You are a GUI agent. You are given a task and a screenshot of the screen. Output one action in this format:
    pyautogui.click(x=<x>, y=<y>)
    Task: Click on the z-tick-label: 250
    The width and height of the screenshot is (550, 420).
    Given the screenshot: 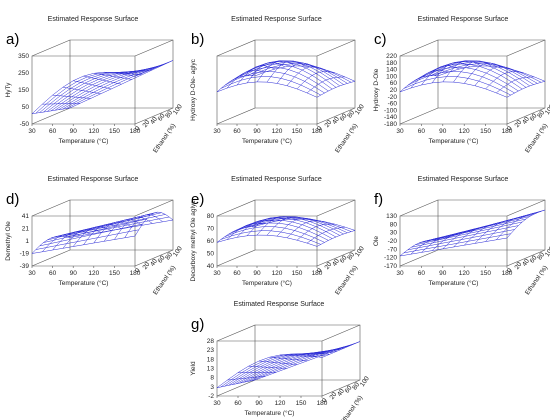 What is the action you would take?
    pyautogui.click(x=23, y=73)
    